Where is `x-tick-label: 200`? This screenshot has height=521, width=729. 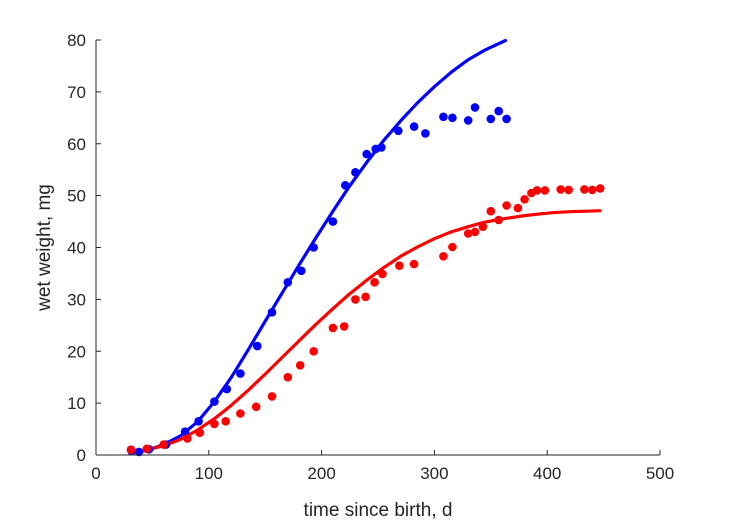
x-tick-label: 200 is located at coordinates (321, 473).